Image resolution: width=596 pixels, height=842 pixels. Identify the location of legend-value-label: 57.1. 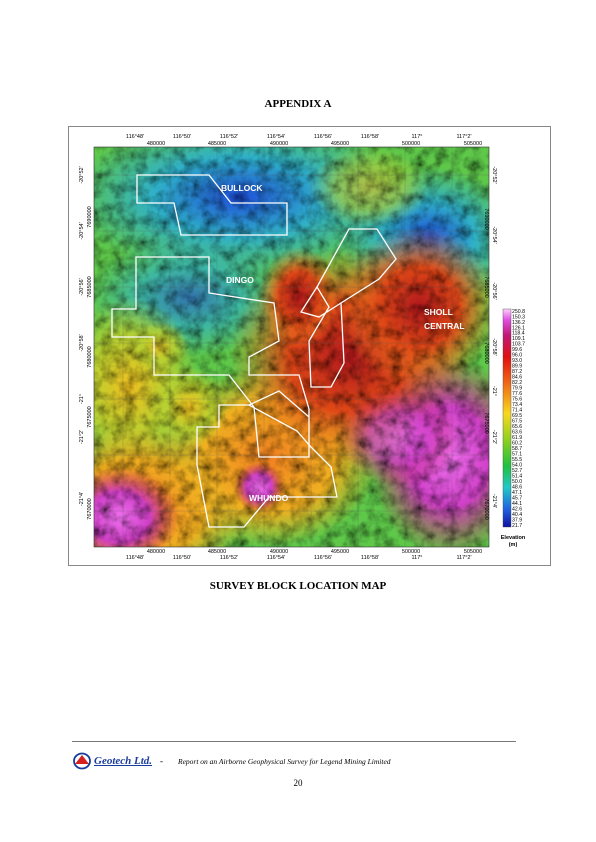
(517, 455).